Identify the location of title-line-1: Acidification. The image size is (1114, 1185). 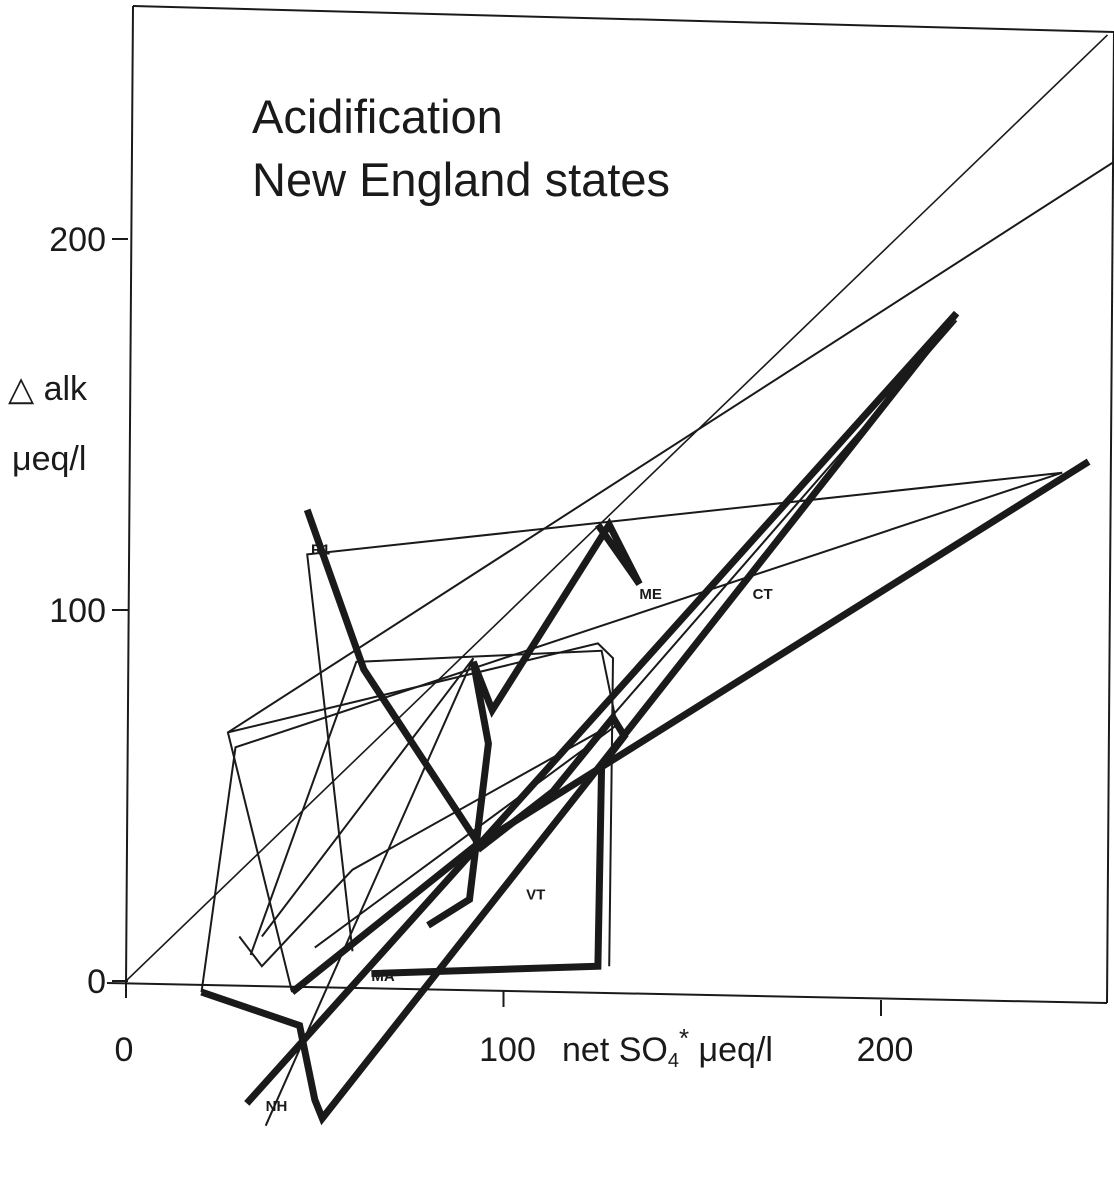
(377, 116).